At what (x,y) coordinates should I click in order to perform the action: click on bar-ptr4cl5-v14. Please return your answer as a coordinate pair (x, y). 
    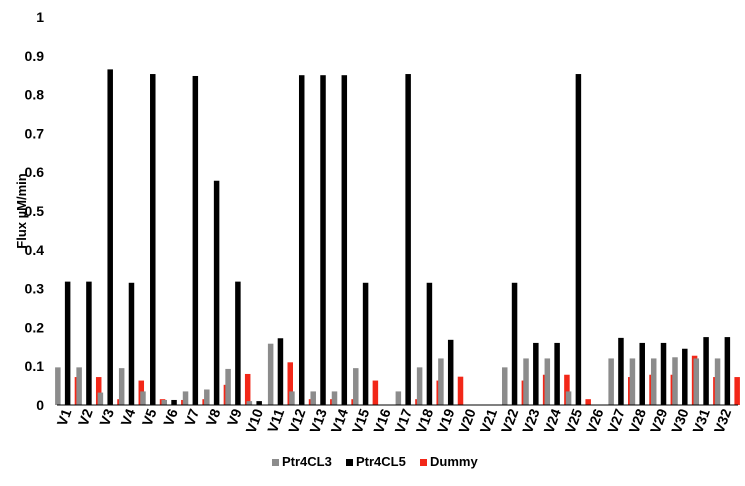
    Looking at the image, I should click on (344, 240).